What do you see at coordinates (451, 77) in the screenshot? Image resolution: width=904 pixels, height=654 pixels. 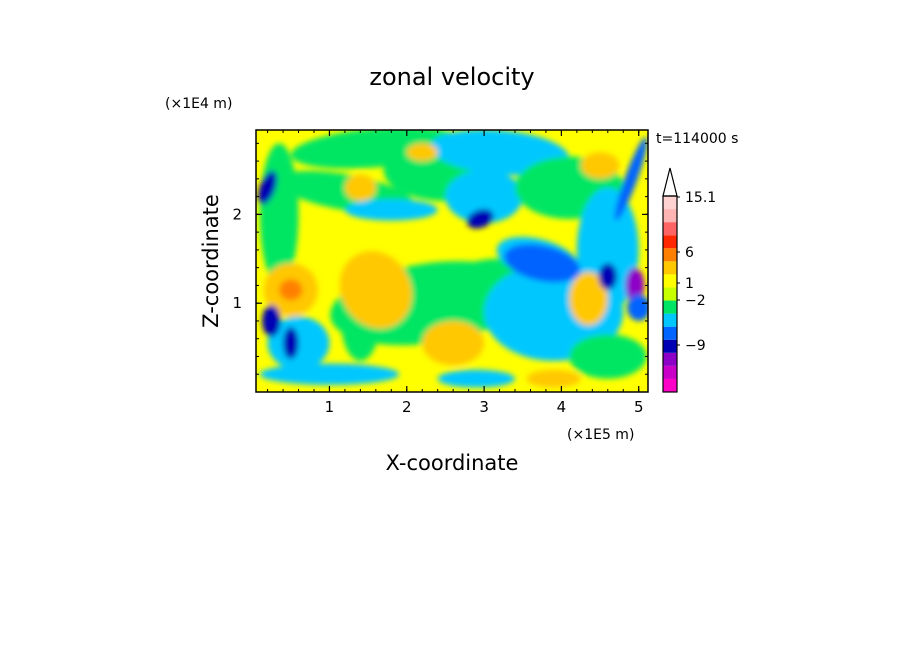 I see `chart-title: zonal velocity` at bounding box center [451, 77].